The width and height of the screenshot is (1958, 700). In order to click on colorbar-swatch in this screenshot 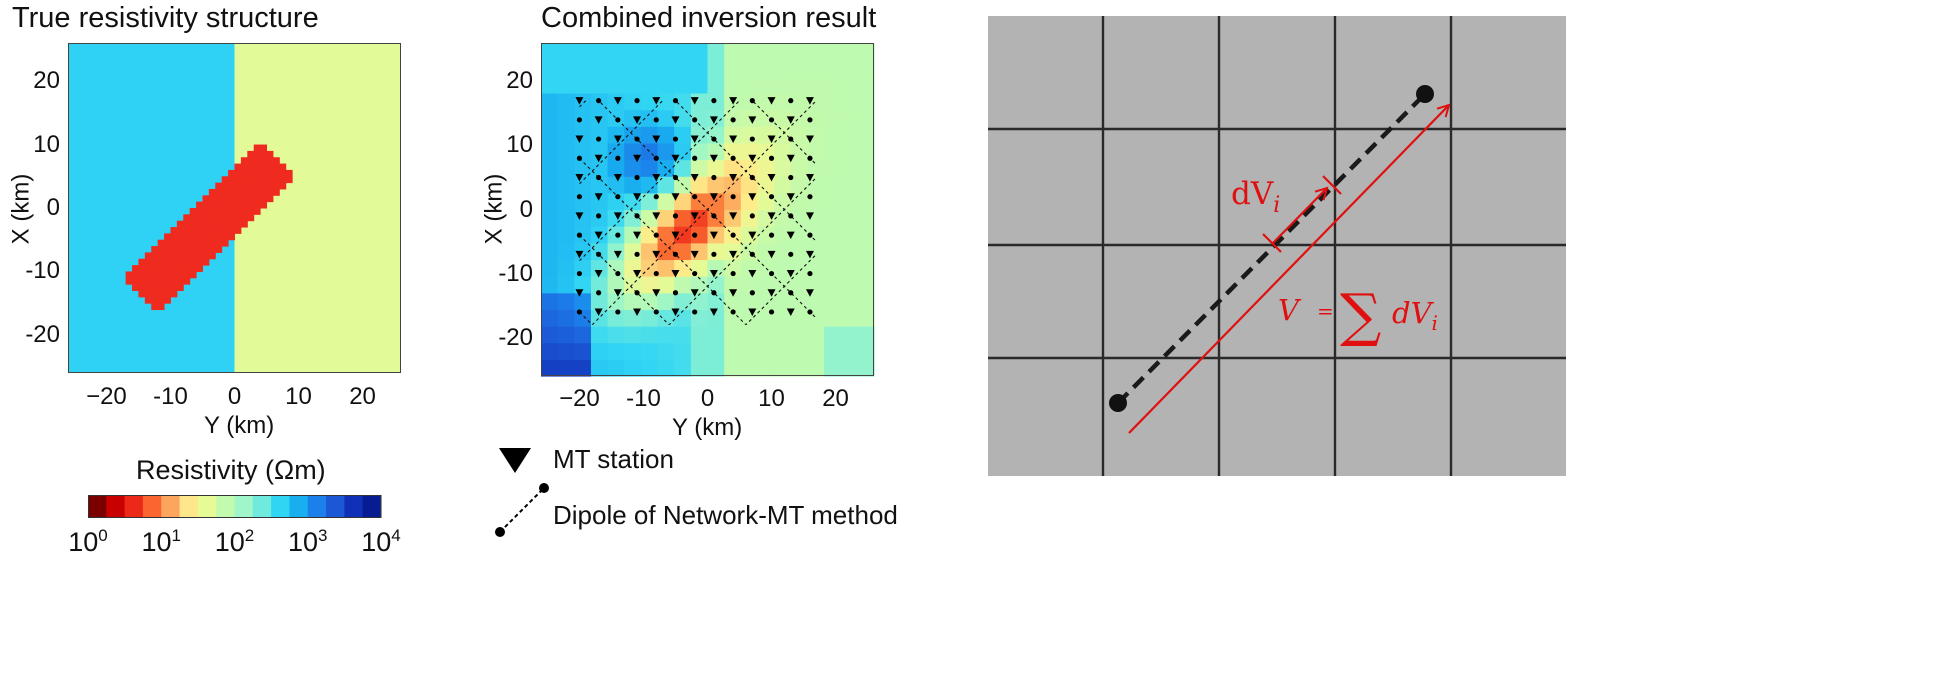, I will do `click(225, 506)`.